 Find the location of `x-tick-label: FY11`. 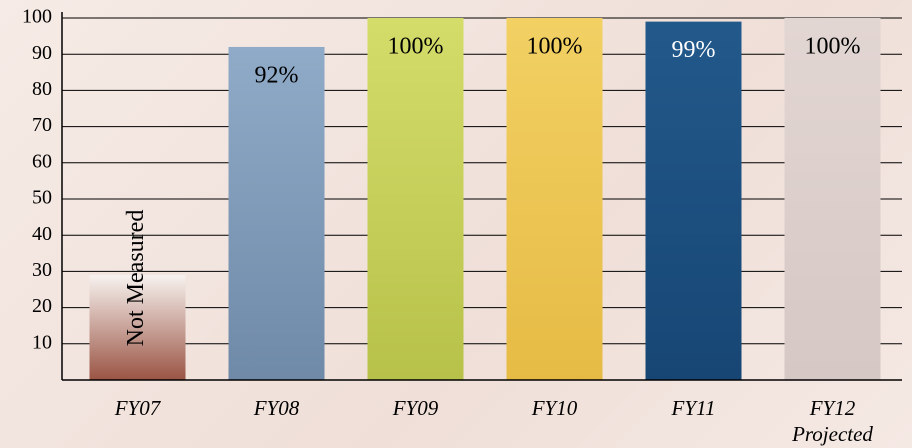

x-tick-label: FY11 is located at coordinates (693, 408).